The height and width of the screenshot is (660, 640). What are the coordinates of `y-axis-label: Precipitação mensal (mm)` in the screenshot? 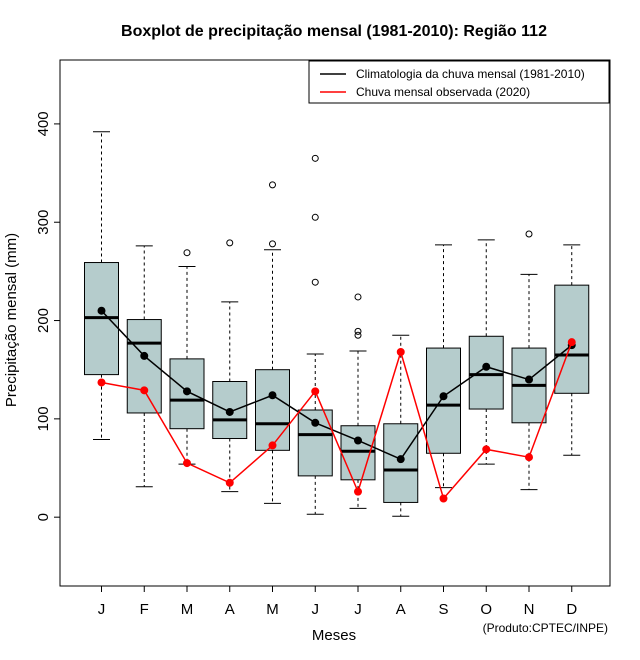 It's located at (11, 320).